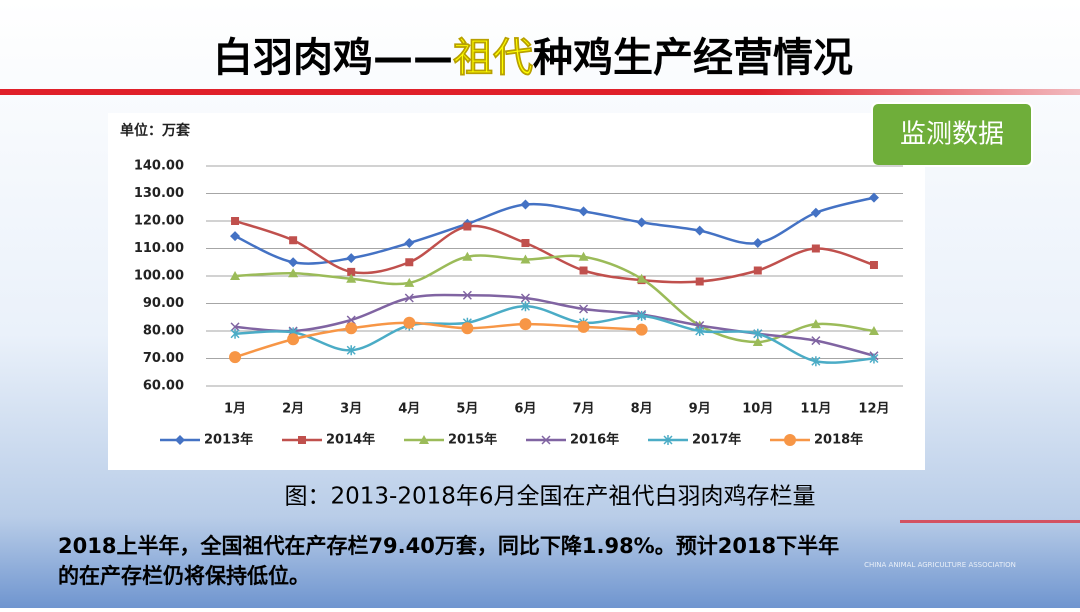  Describe the element at coordinates (838, 440) in the screenshot. I see `legend-label: 2018年` at that location.